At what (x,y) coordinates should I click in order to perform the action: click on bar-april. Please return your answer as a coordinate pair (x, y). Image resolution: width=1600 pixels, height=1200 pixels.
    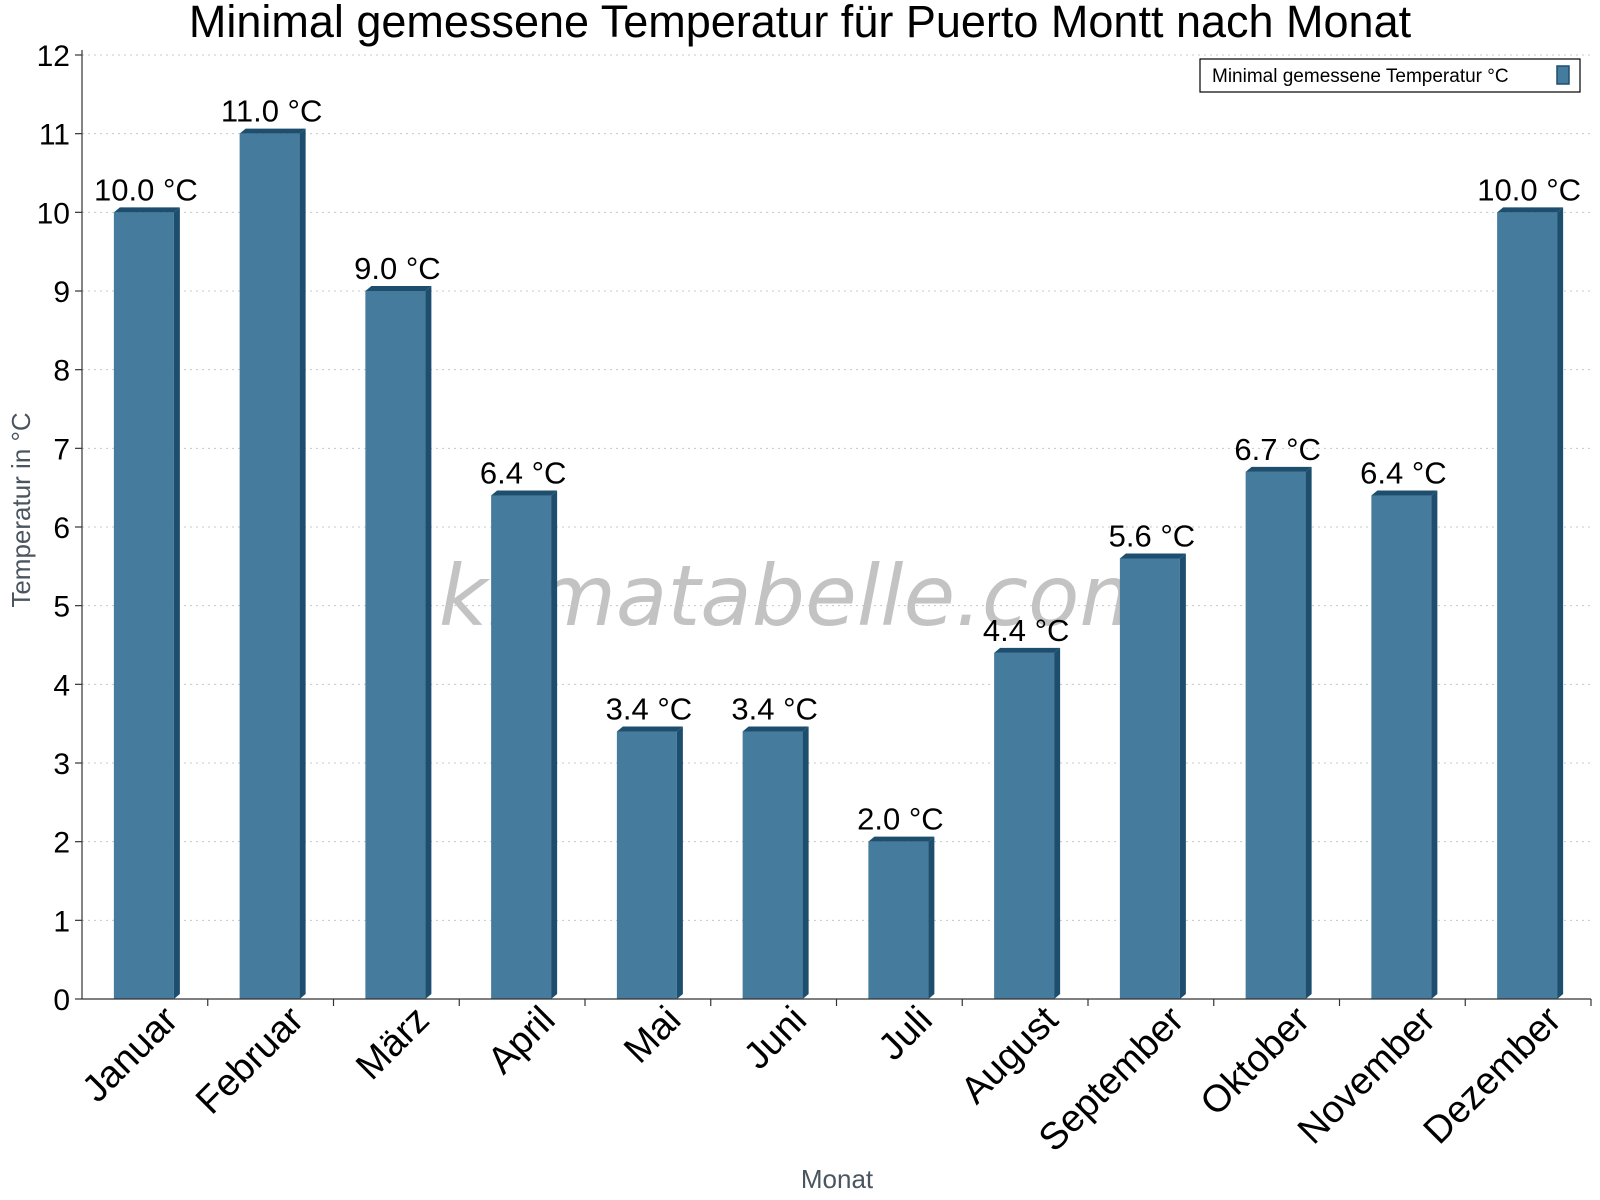
    Looking at the image, I should click on (524, 744).